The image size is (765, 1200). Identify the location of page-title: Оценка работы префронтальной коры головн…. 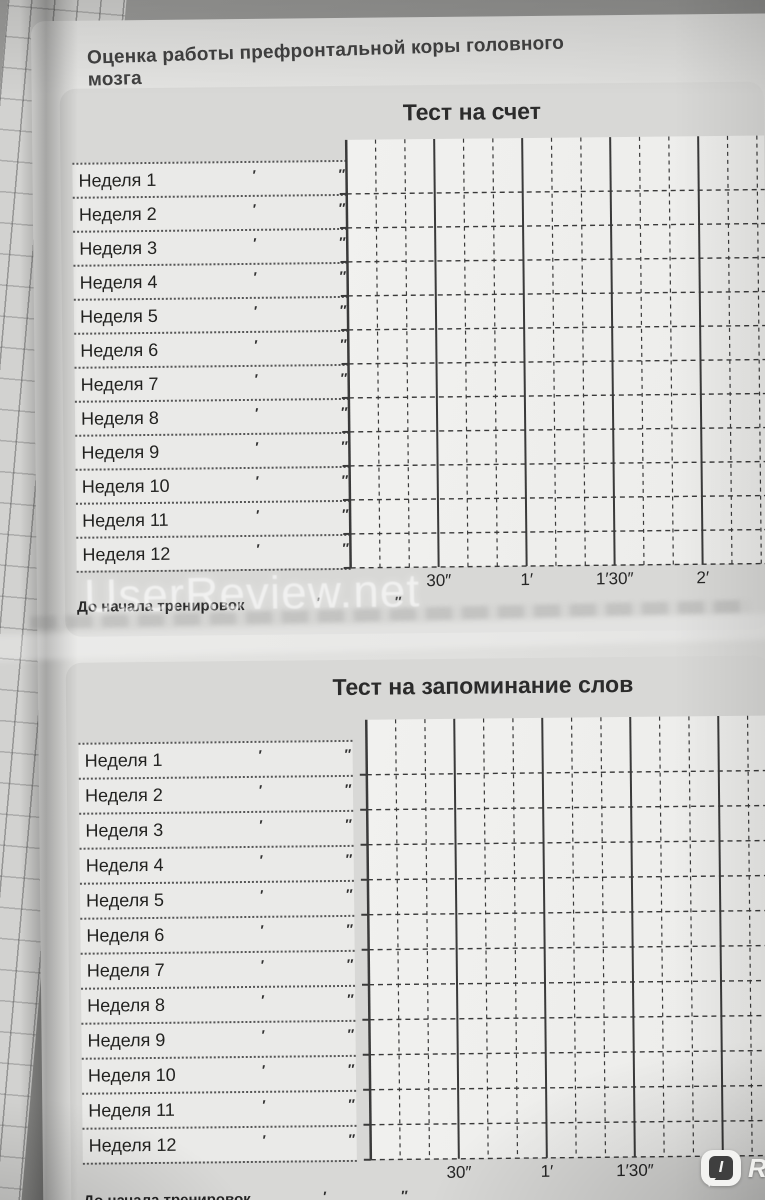
(325, 61).